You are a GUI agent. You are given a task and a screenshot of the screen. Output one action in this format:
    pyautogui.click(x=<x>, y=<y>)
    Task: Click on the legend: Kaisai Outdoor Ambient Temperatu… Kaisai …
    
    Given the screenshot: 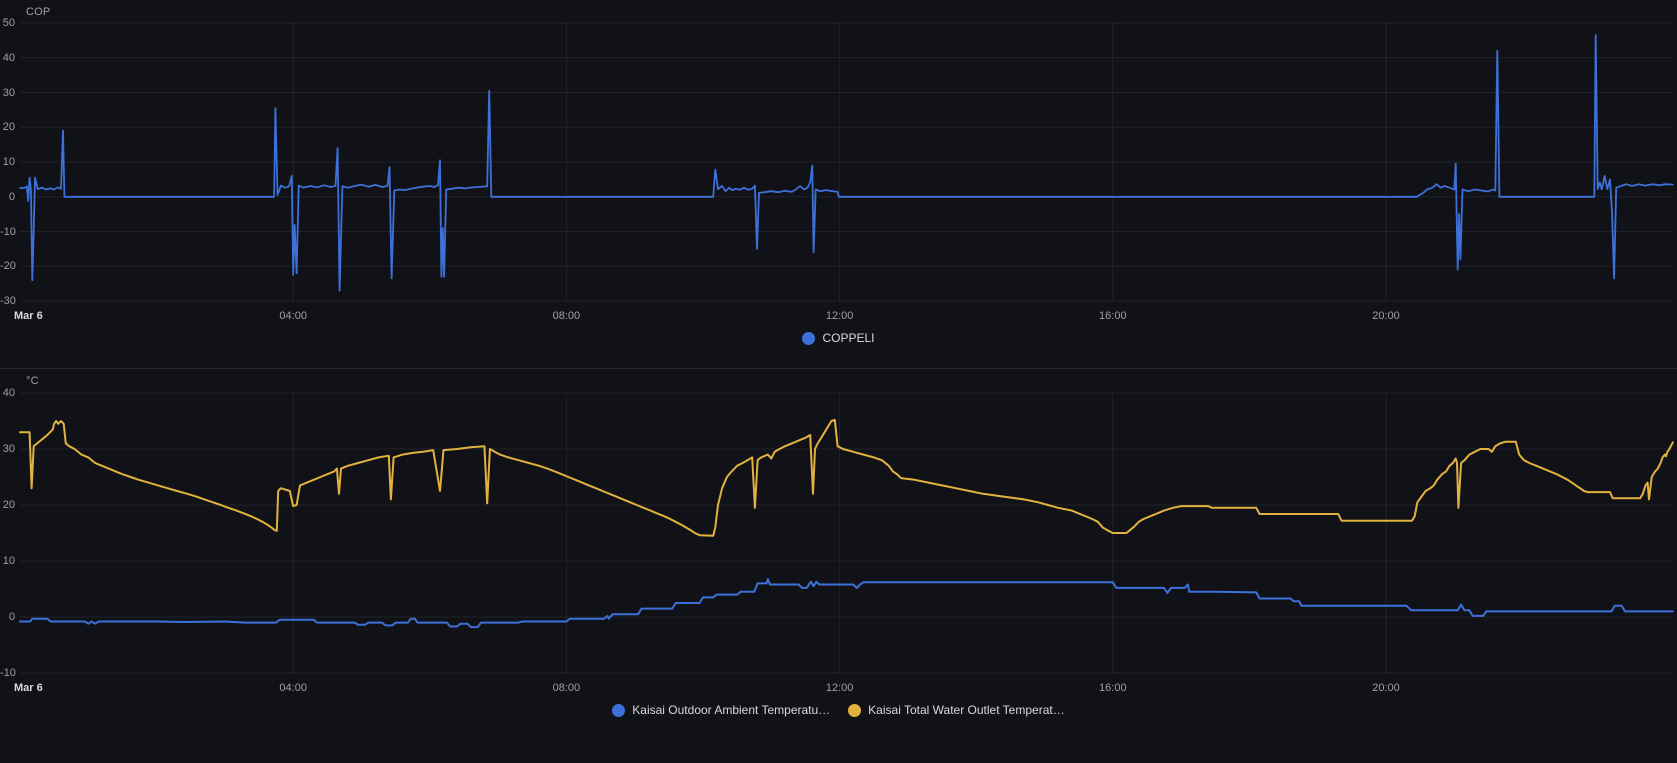 What is the action you would take?
    pyautogui.click(x=838, y=710)
    